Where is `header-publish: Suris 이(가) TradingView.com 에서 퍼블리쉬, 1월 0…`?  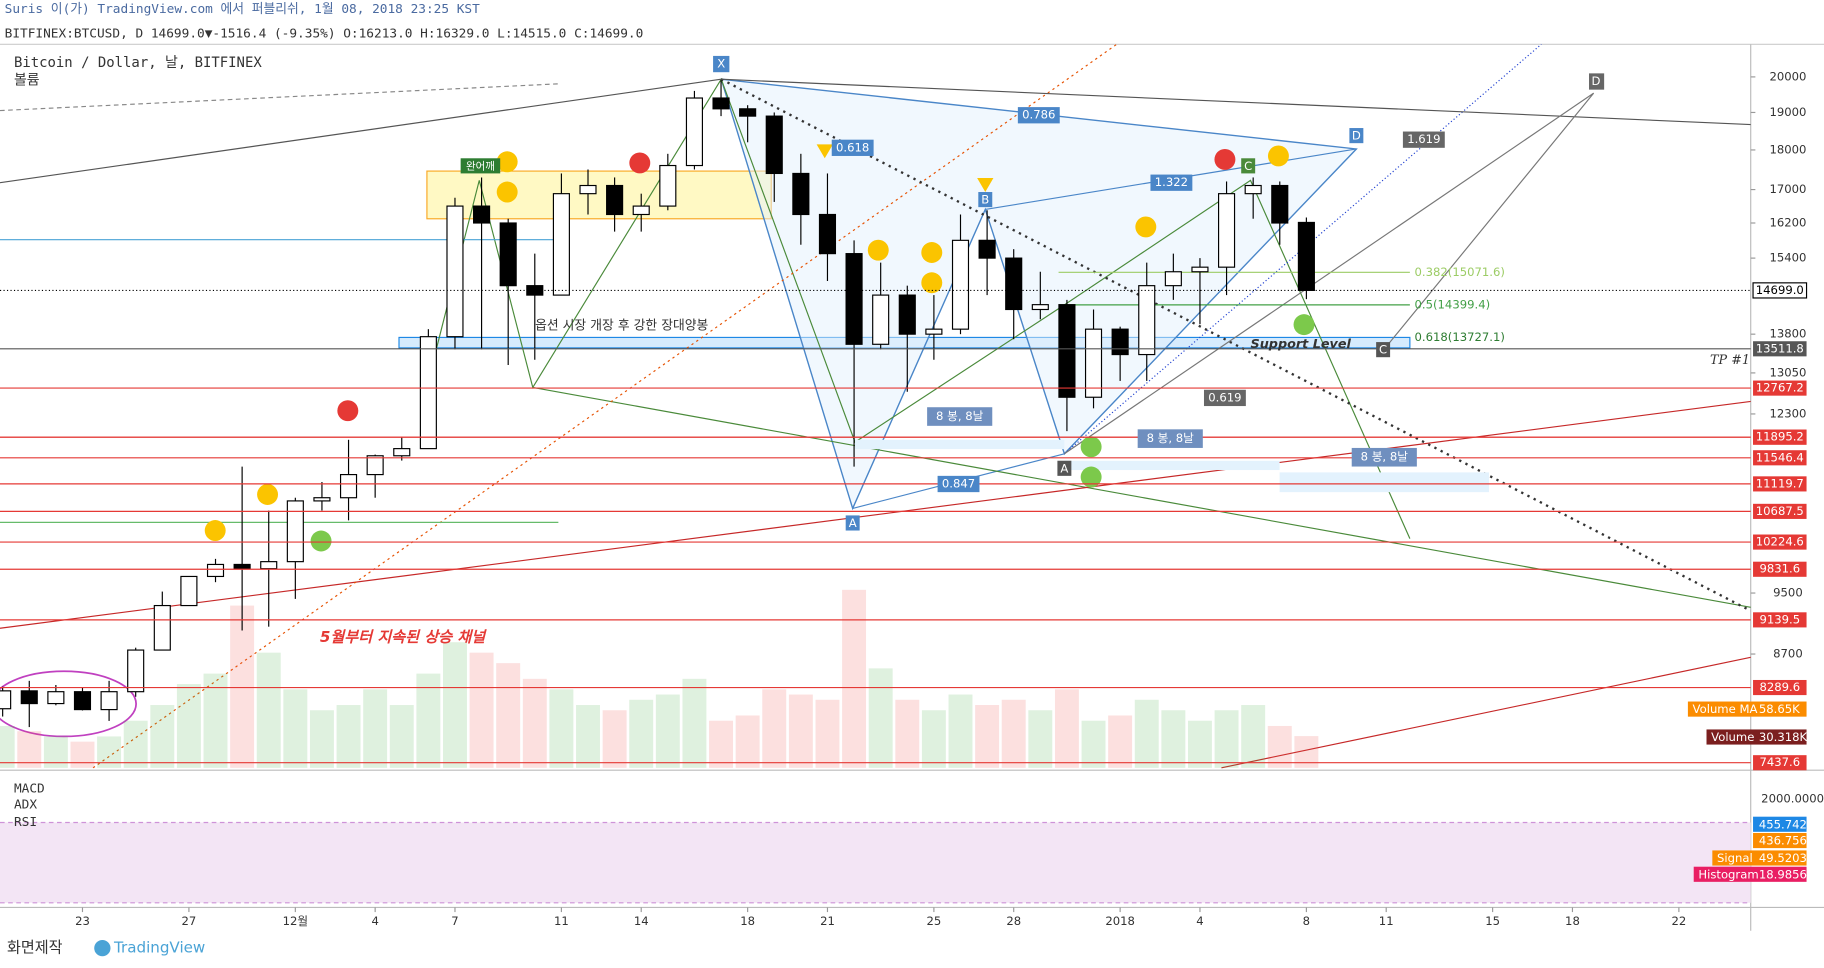
header-publish: Suris 이(가) TradingView.com 에서 퍼블리쉬, 1월 0… is located at coordinates (242, 9).